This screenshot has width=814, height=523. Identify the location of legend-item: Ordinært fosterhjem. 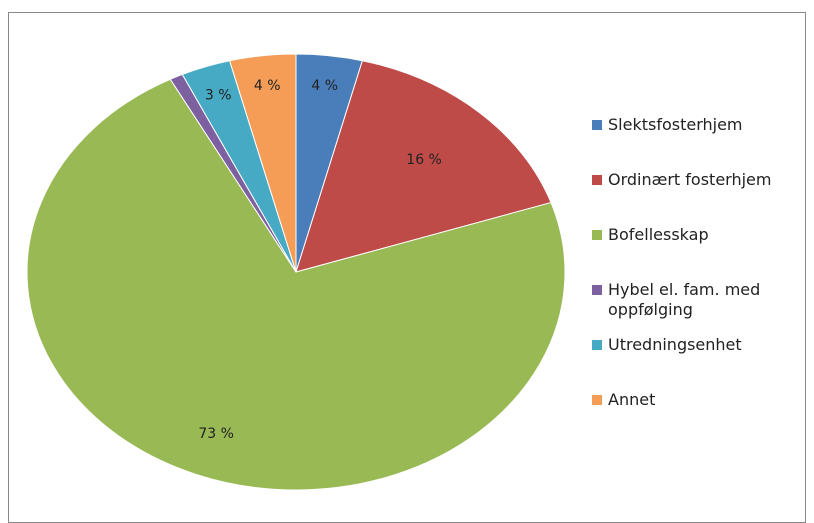
(692, 180).